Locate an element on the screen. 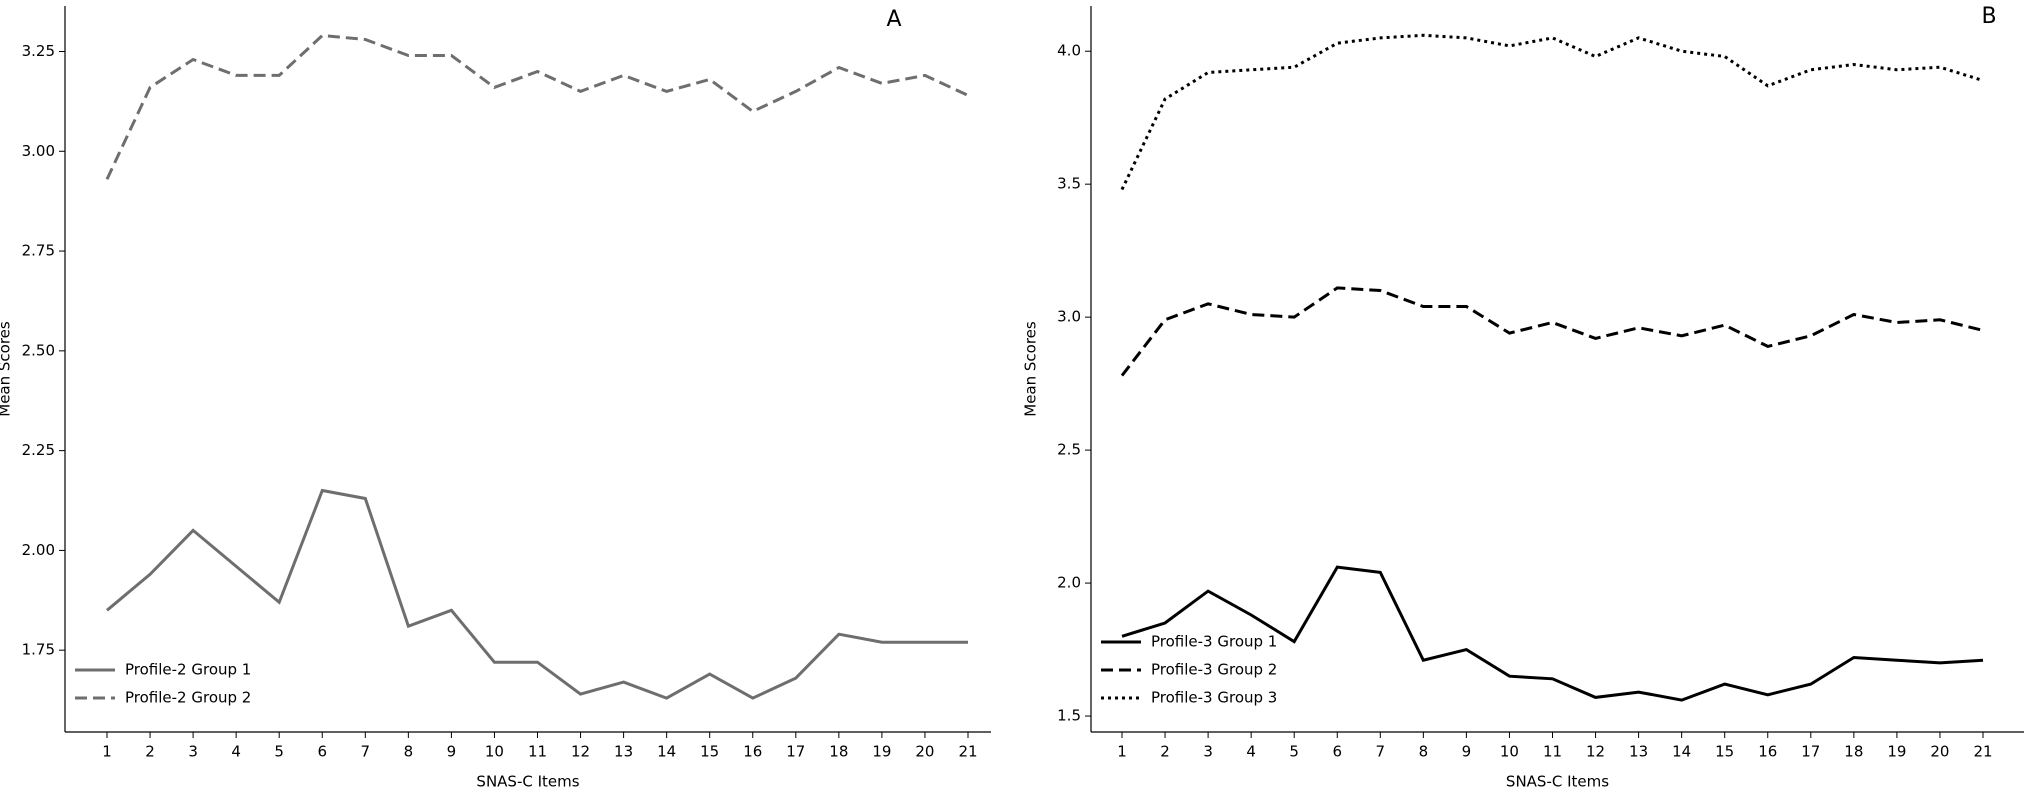 Image resolution: width=2032 pixels, height=793 pixels. y-tick-label: 3.25 is located at coordinates (38, 51).